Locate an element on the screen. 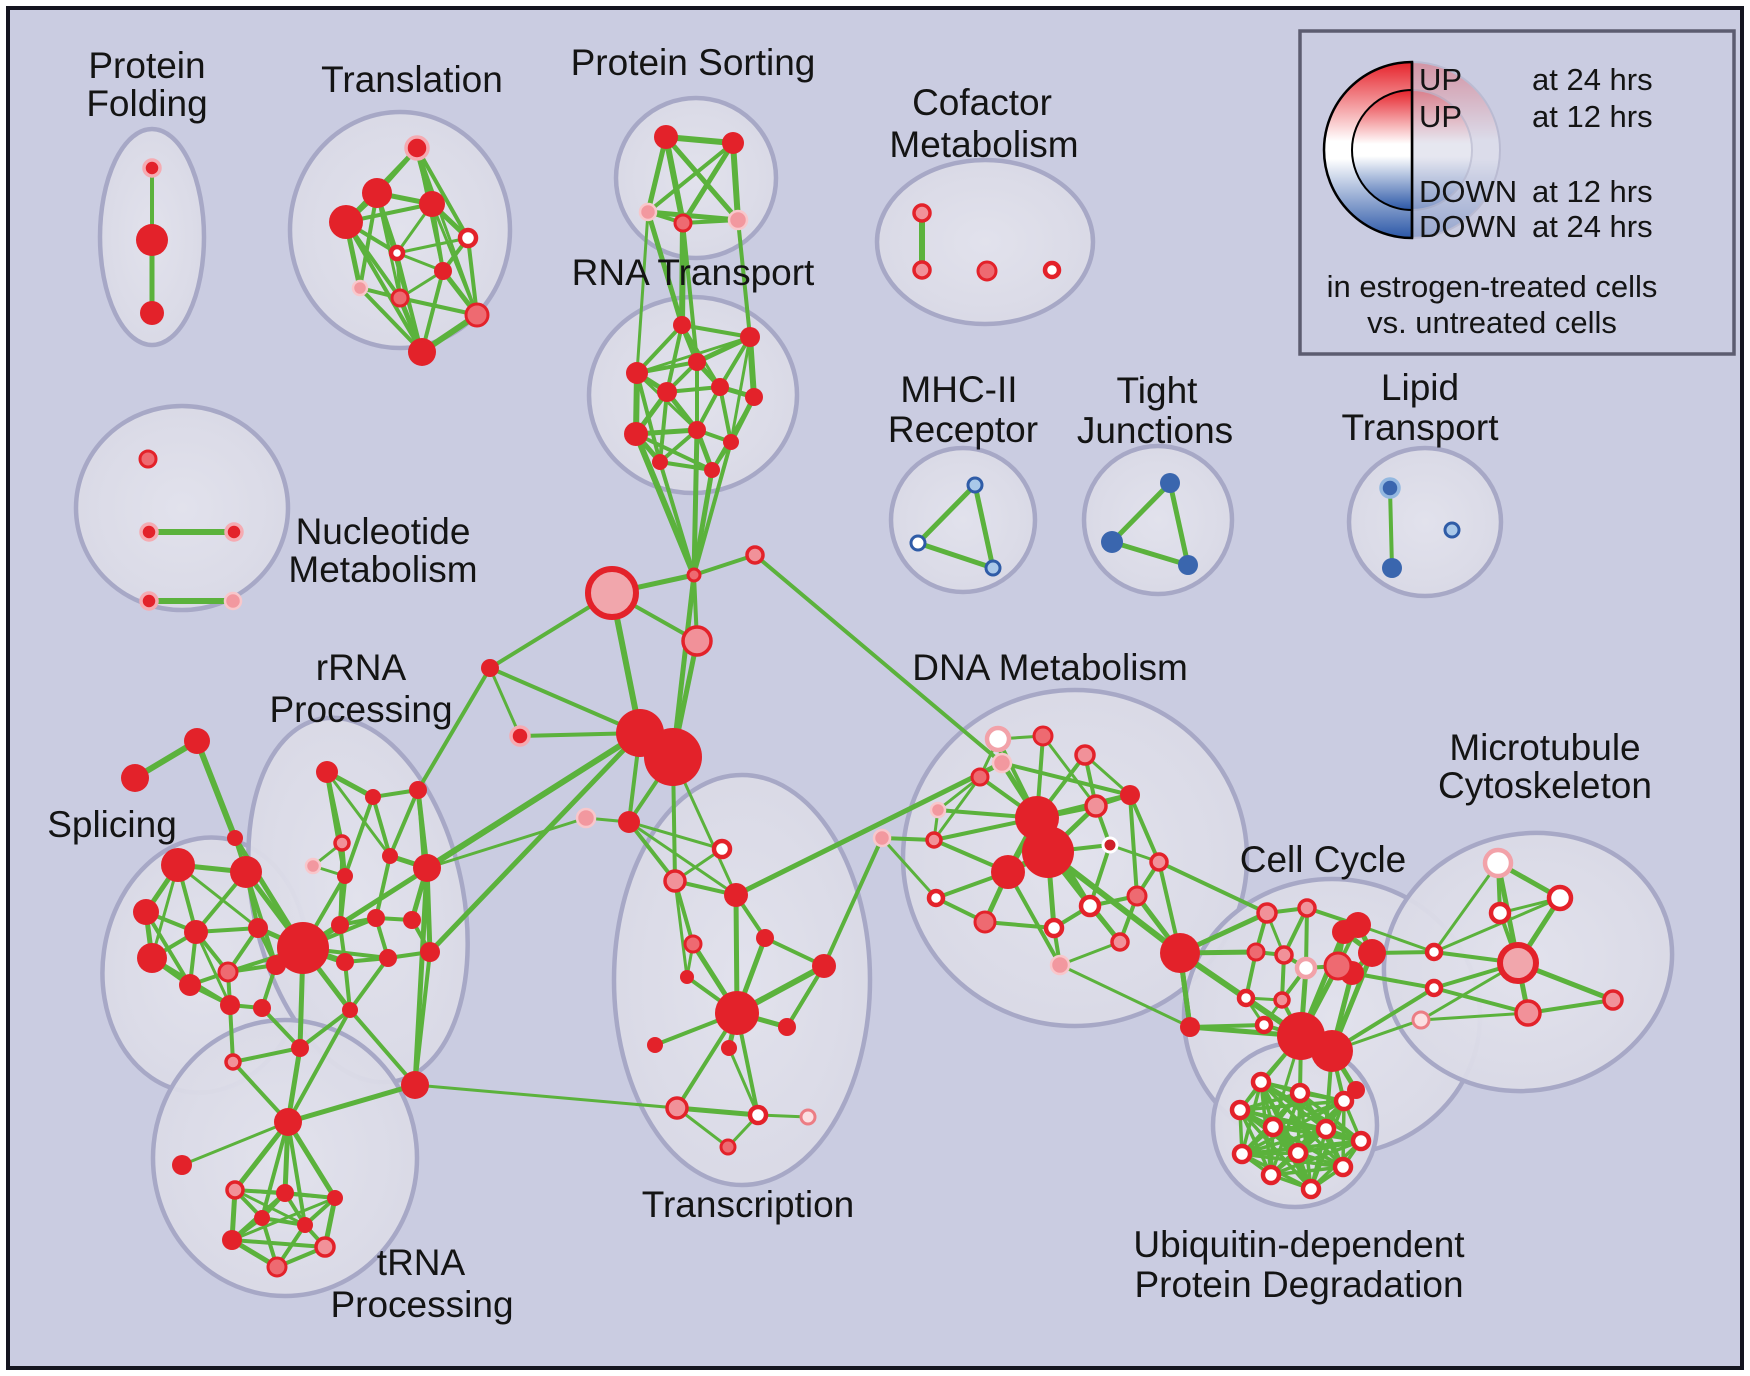 This screenshot has height=1376, width=1750. cluster-label-protein-sorting: Protein Sorting is located at coordinates (693, 62).